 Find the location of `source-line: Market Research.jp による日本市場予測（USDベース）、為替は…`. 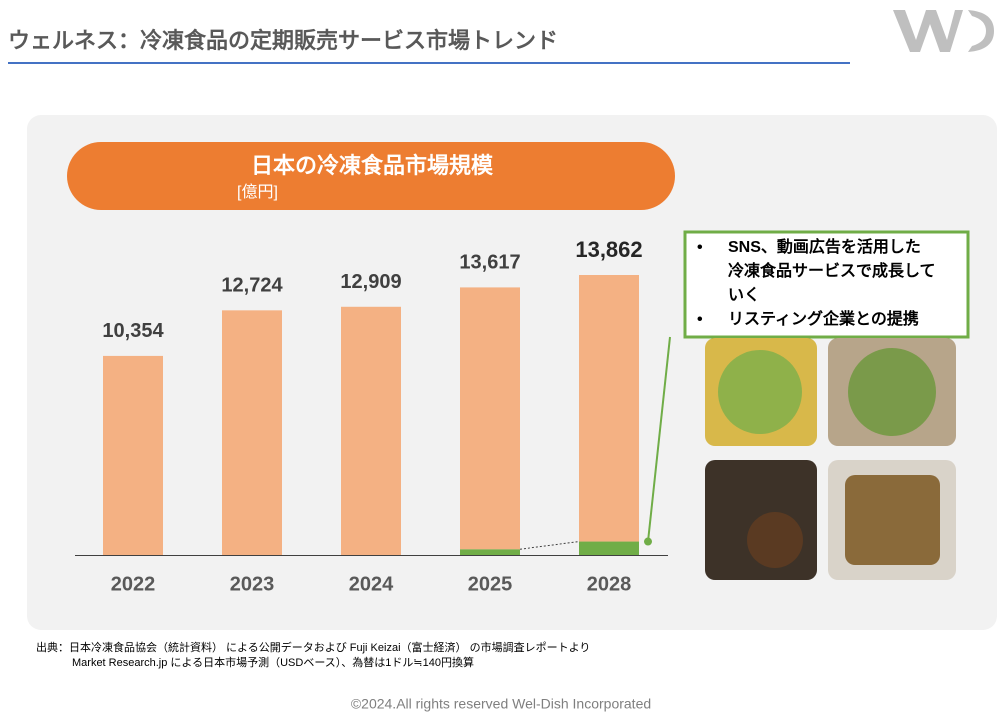

source-line: Market Research.jp による日本市場予測（USDベース）、為替は… is located at coordinates (273, 662).